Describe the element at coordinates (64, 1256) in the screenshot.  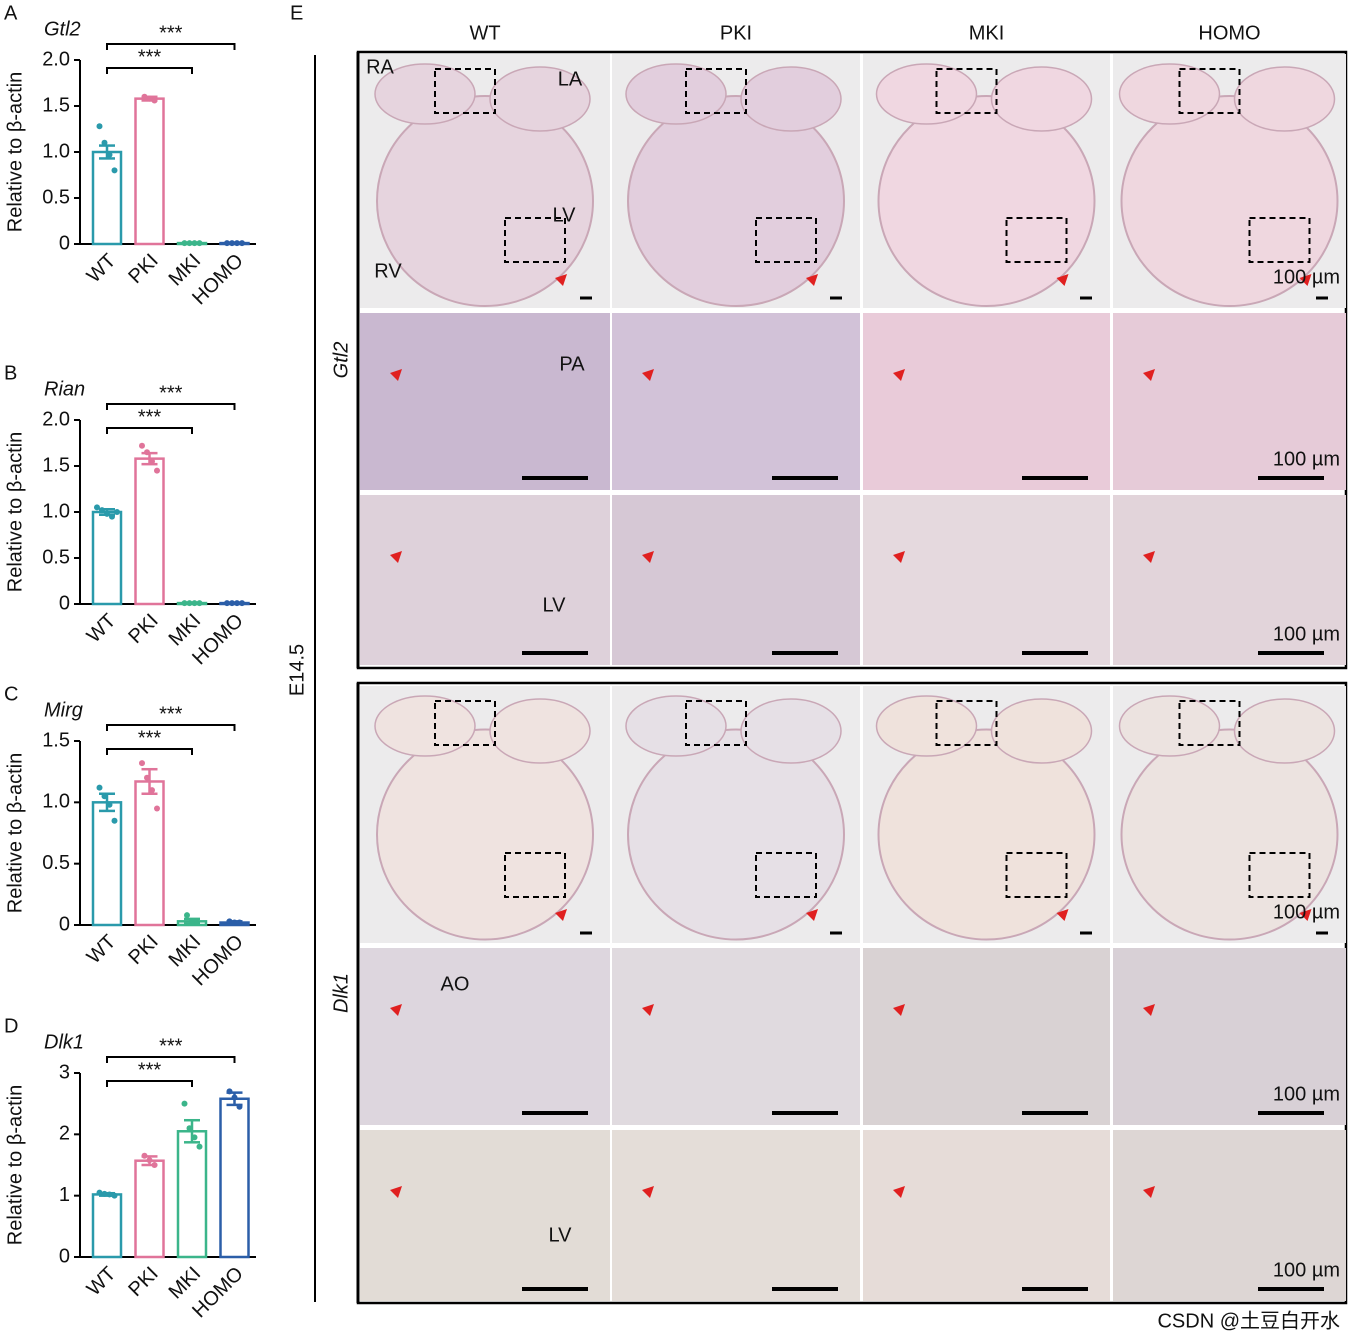
I see `y-tick-label: 0` at that location.